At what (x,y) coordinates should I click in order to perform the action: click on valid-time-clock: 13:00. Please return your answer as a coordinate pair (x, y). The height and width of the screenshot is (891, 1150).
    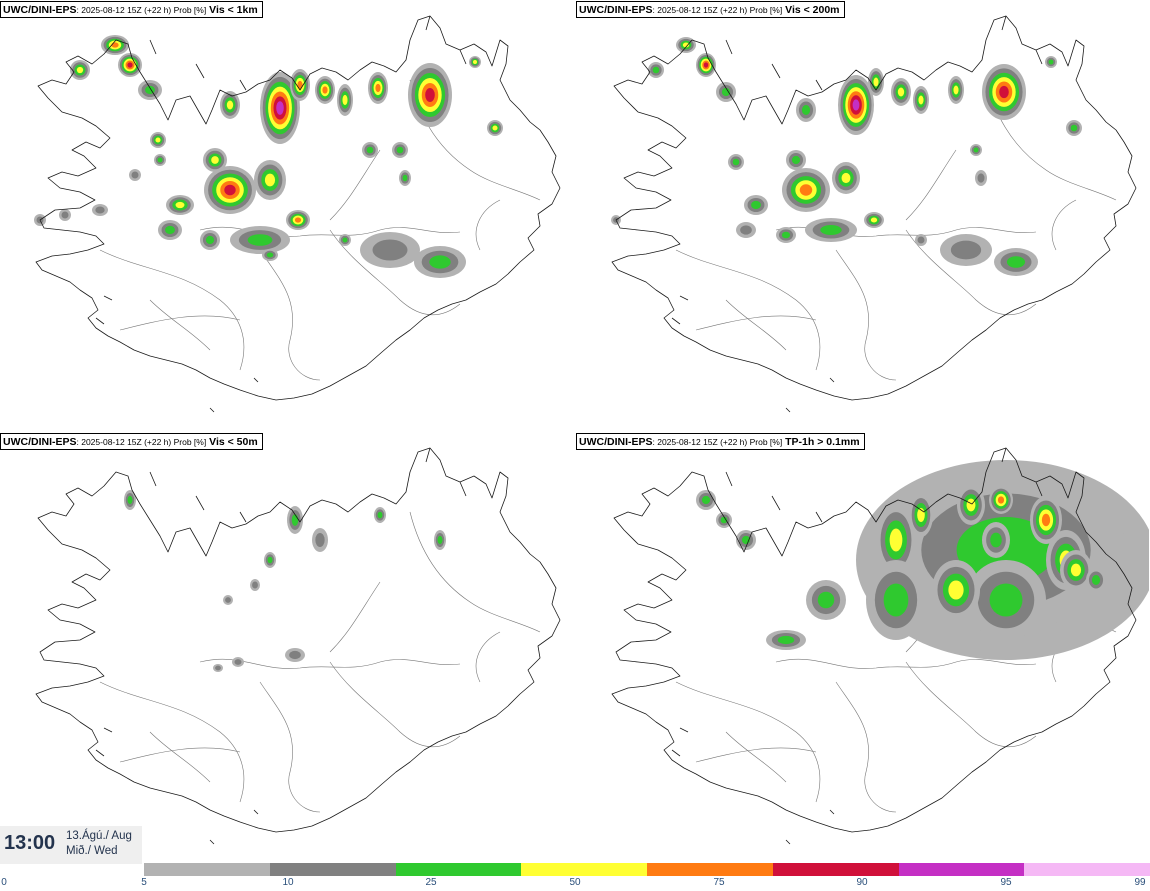
    Looking at the image, I should click on (30, 843).